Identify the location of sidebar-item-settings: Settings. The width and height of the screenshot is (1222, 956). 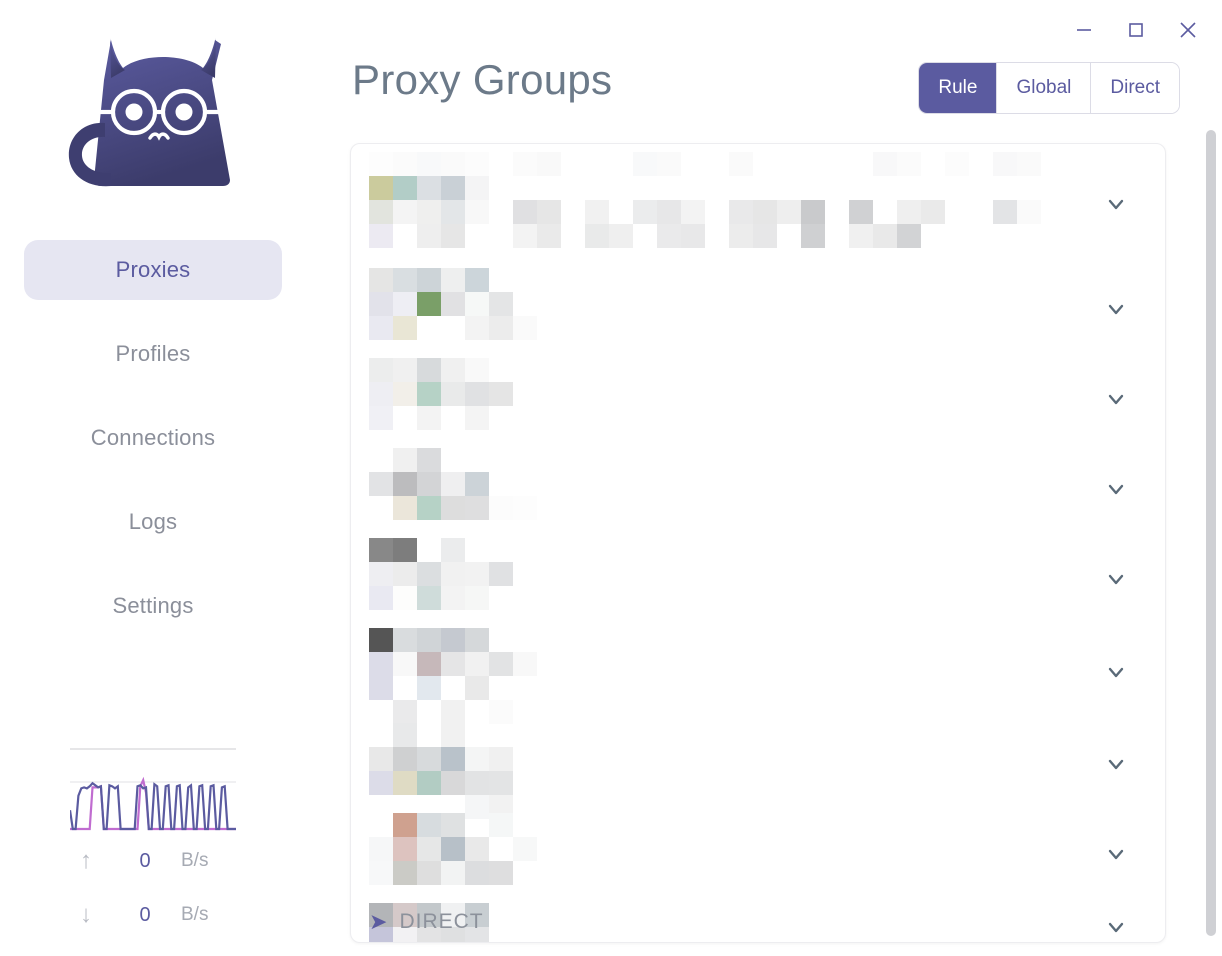
(153, 606).